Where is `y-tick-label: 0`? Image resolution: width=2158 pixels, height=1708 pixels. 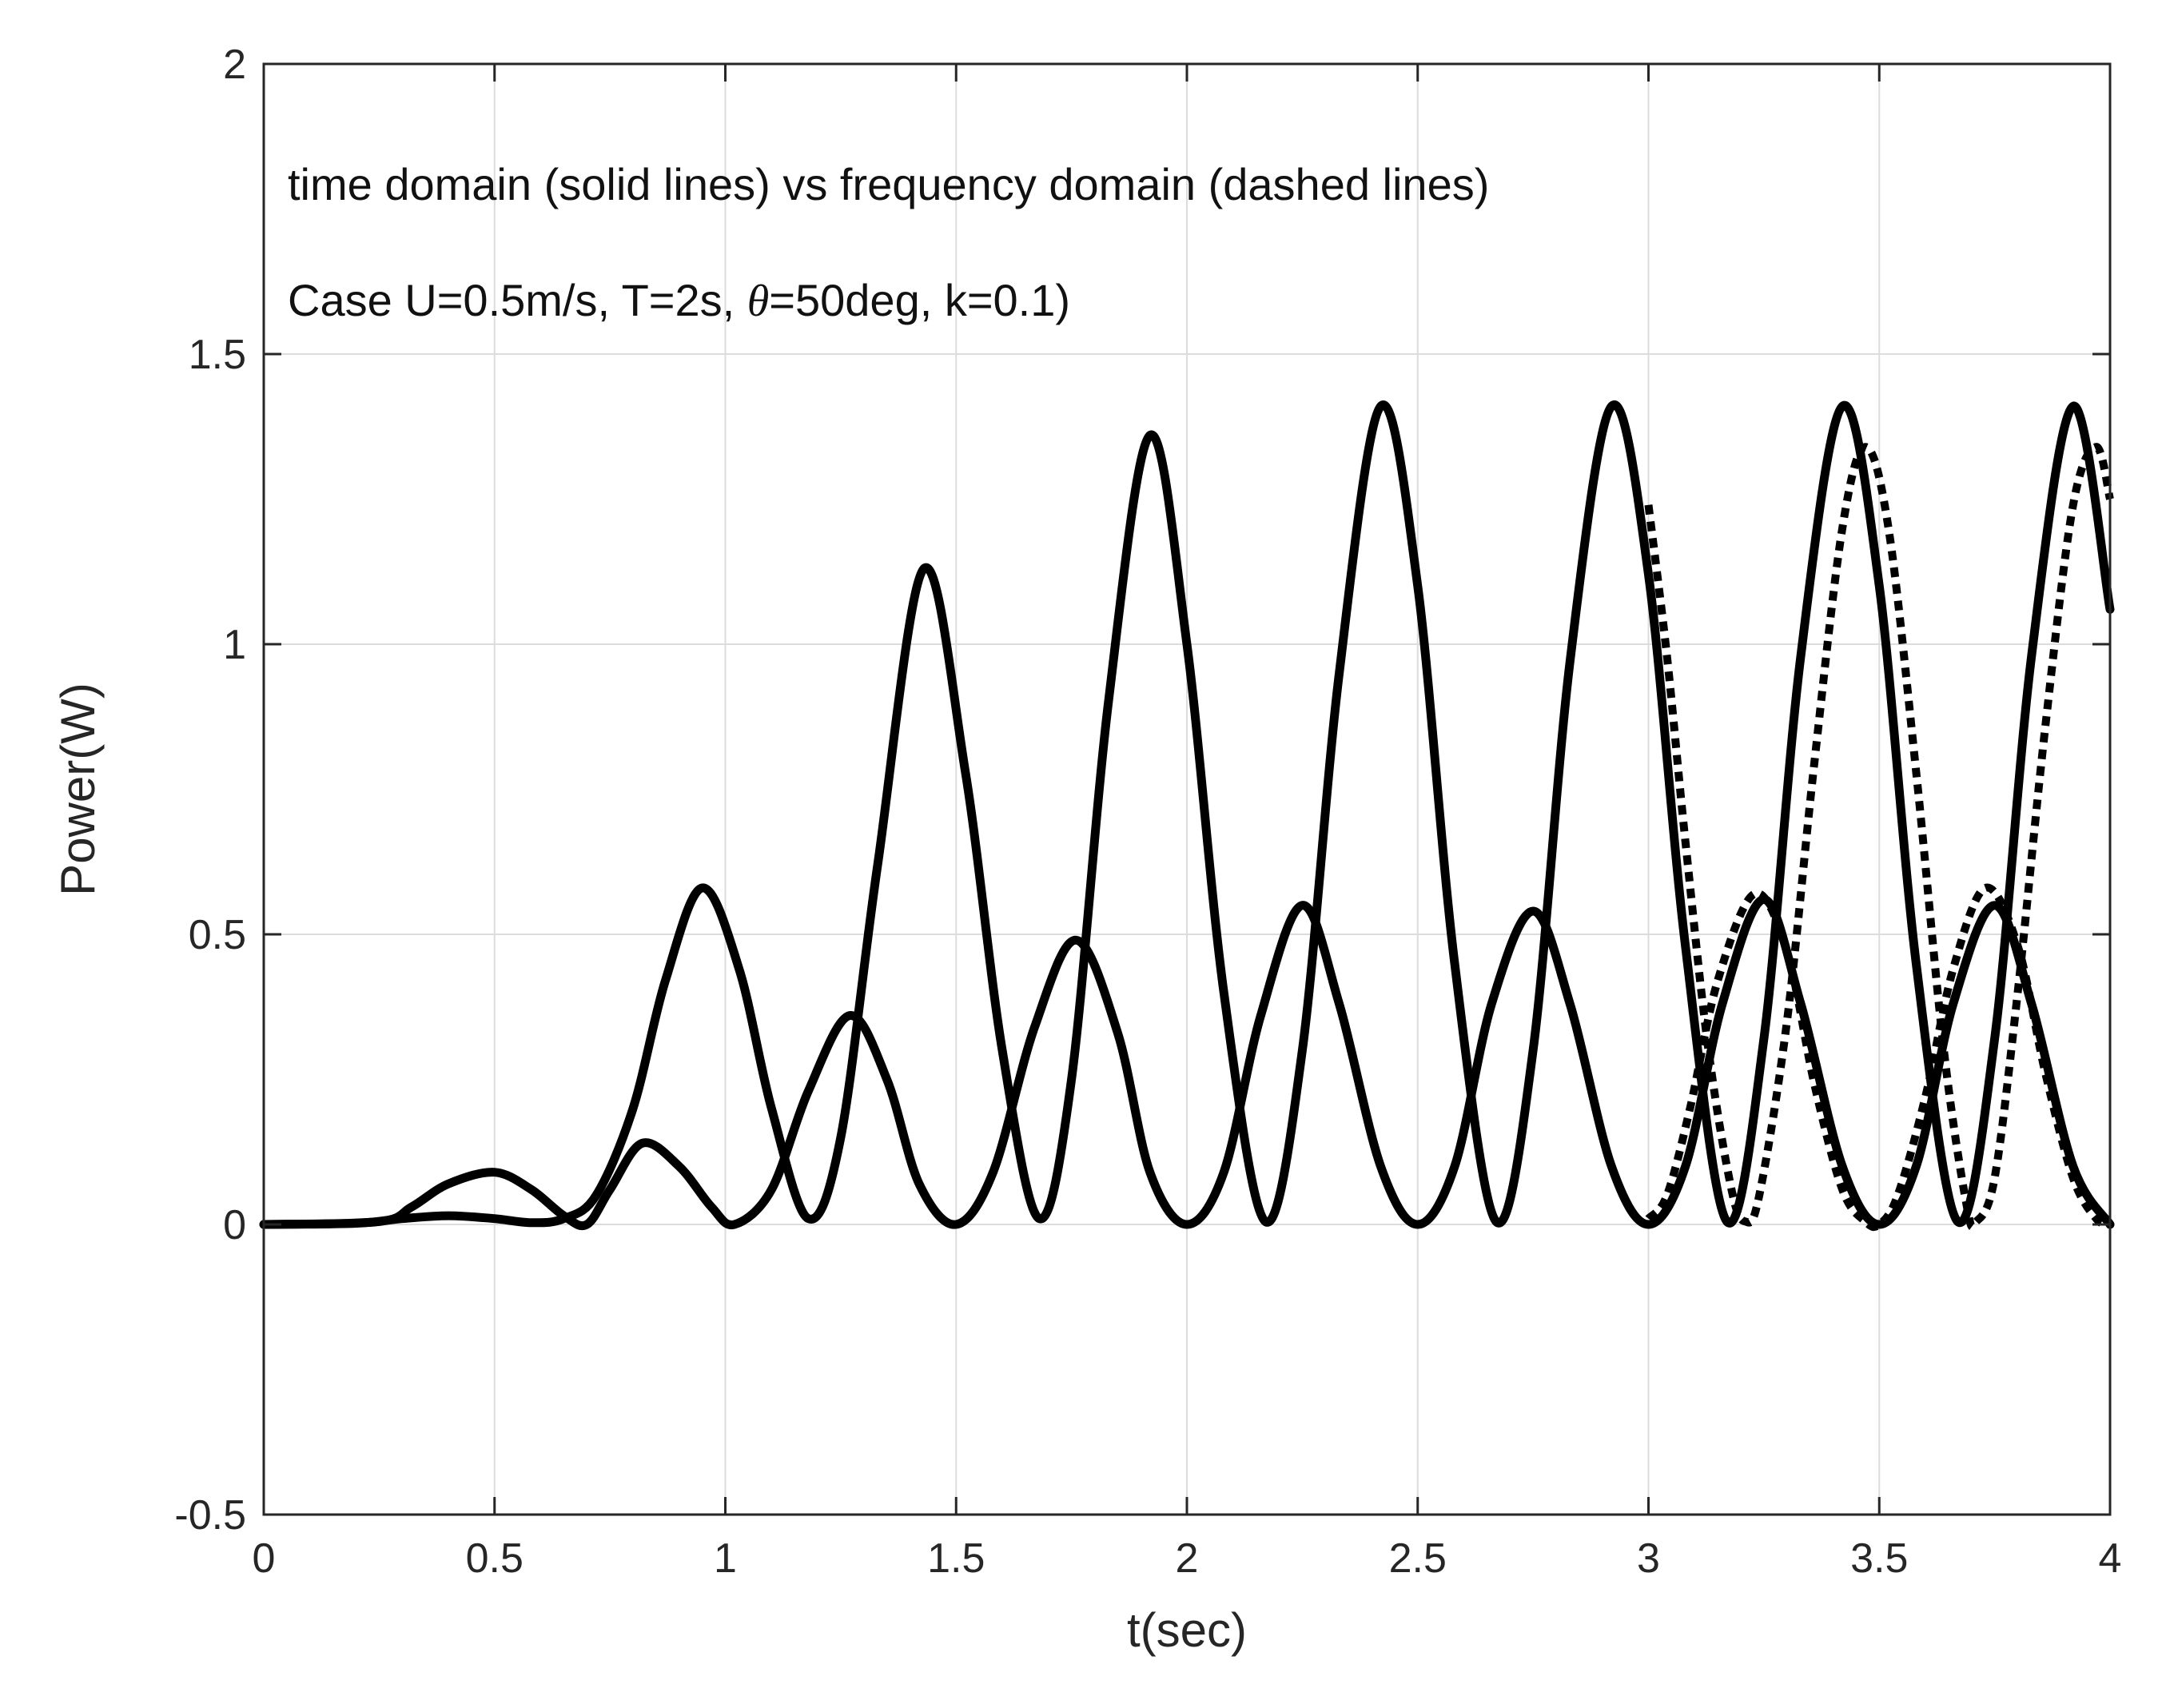
y-tick-label: 0 is located at coordinates (234, 1225).